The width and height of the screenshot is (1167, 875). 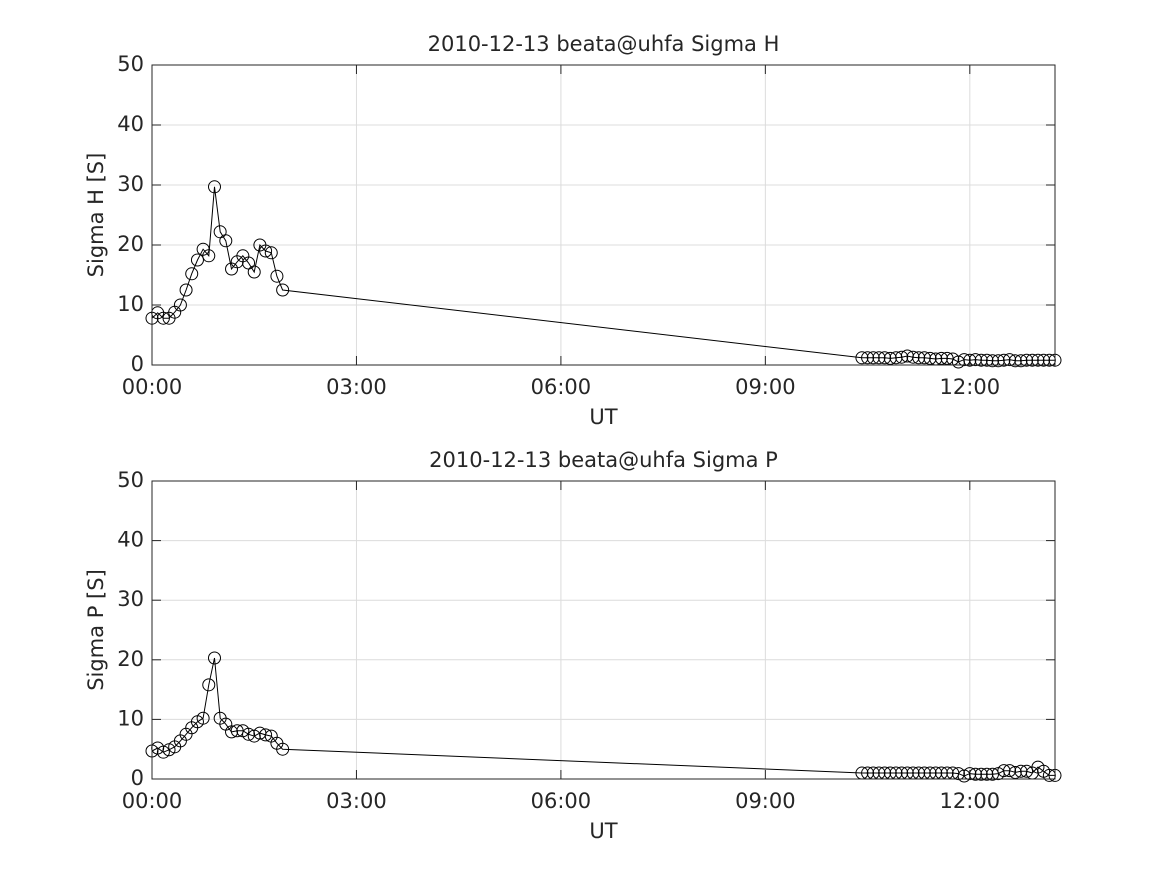 I want to click on y-axis-label: Sigma P [S], so click(x=96, y=630).